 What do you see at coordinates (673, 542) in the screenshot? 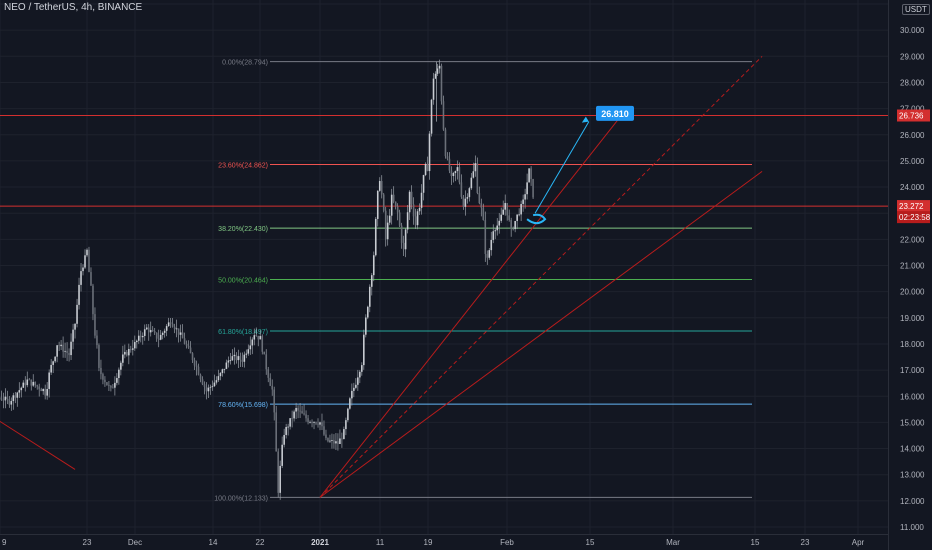
I see `time-axis-tick: Mar` at bounding box center [673, 542].